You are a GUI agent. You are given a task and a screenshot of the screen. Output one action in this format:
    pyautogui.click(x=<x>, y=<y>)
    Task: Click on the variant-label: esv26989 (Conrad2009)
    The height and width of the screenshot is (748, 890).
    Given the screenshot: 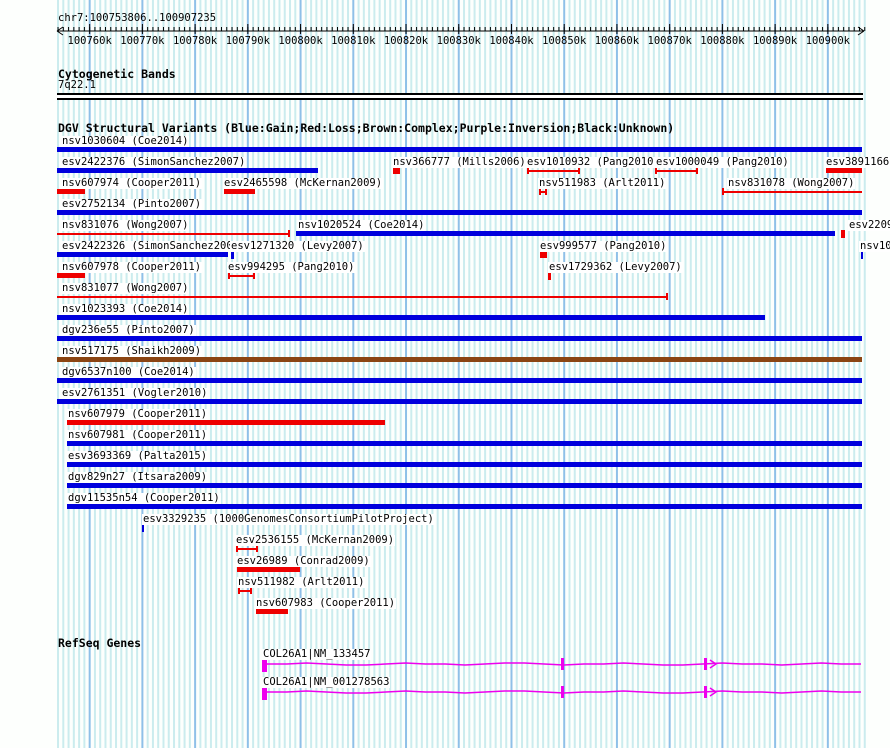 What is the action you would take?
    pyautogui.click(x=303, y=561)
    